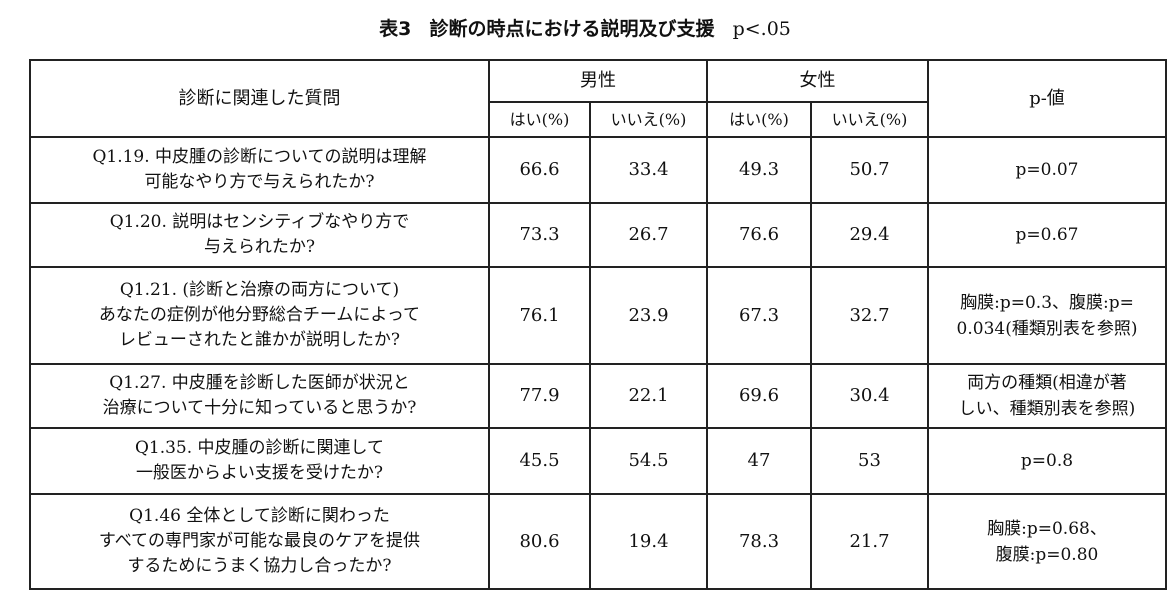  I want to click on pvalue-line: 両方の種類(相違が著, so click(1047, 383).